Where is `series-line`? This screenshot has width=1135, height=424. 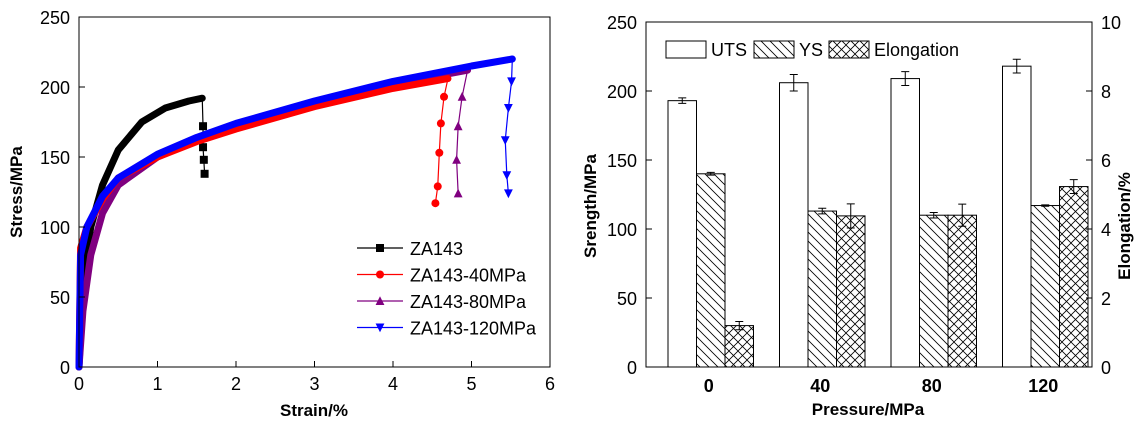
series-line is located at coordinates (140, 232).